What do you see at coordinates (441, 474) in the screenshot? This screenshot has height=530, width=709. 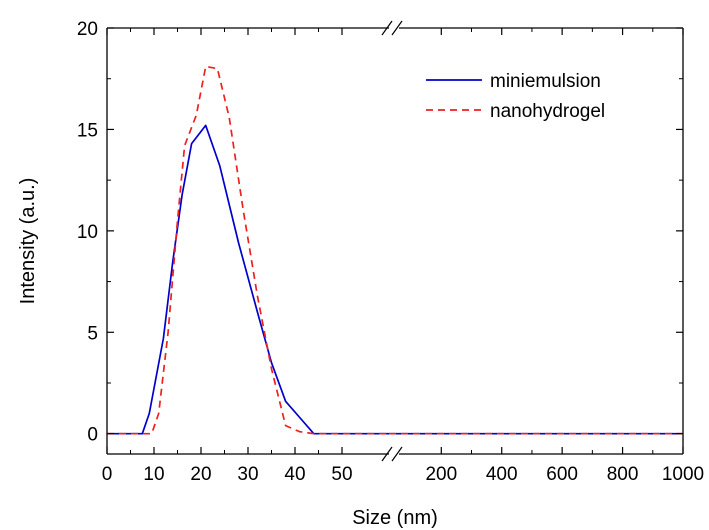 I see `x-tick-label: 200` at bounding box center [441, 474].